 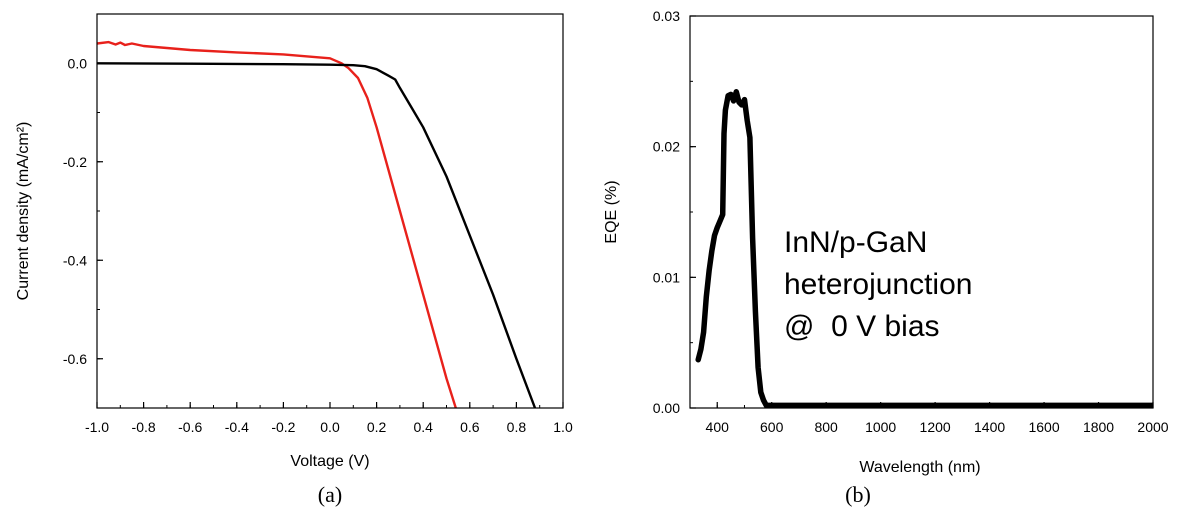 What do you see at coordinates (517, 427) in the screenshot?
I see `chart-a-xtick-label: 0.8` at bounding box center [517, 427].